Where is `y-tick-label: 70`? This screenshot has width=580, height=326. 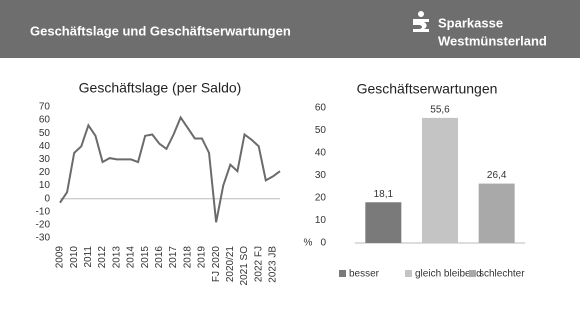
y-tick-label: 70 is located at coordinates (45, 107).